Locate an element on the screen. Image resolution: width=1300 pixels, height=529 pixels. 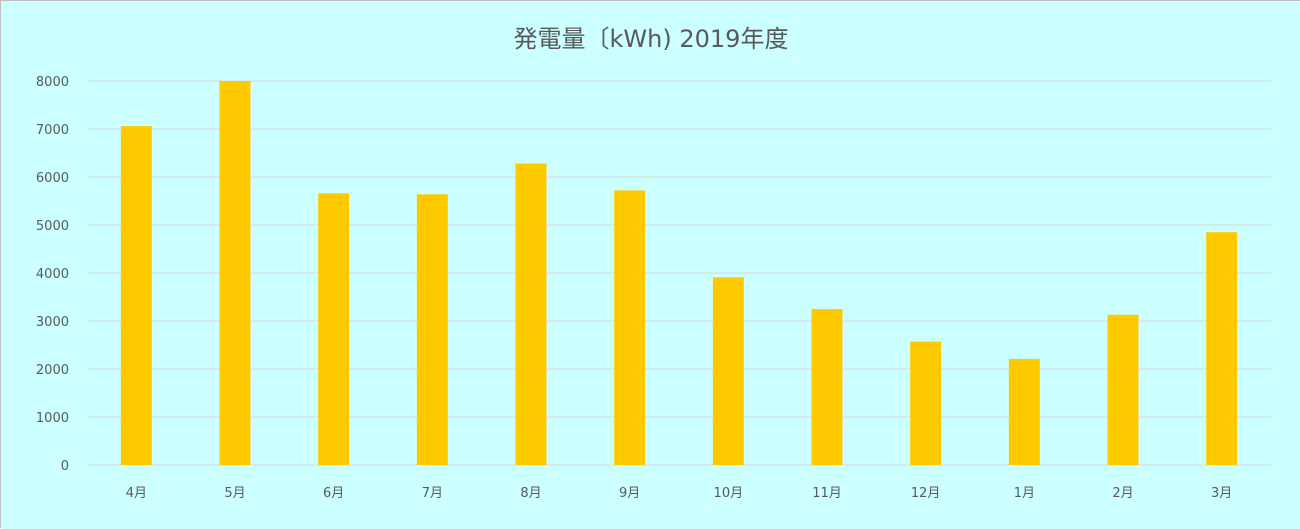
y-axis-tick-labels: 0 1000 2000 3000 4000 5000 6000 7000 8000 is located at coordinates (52, 274).